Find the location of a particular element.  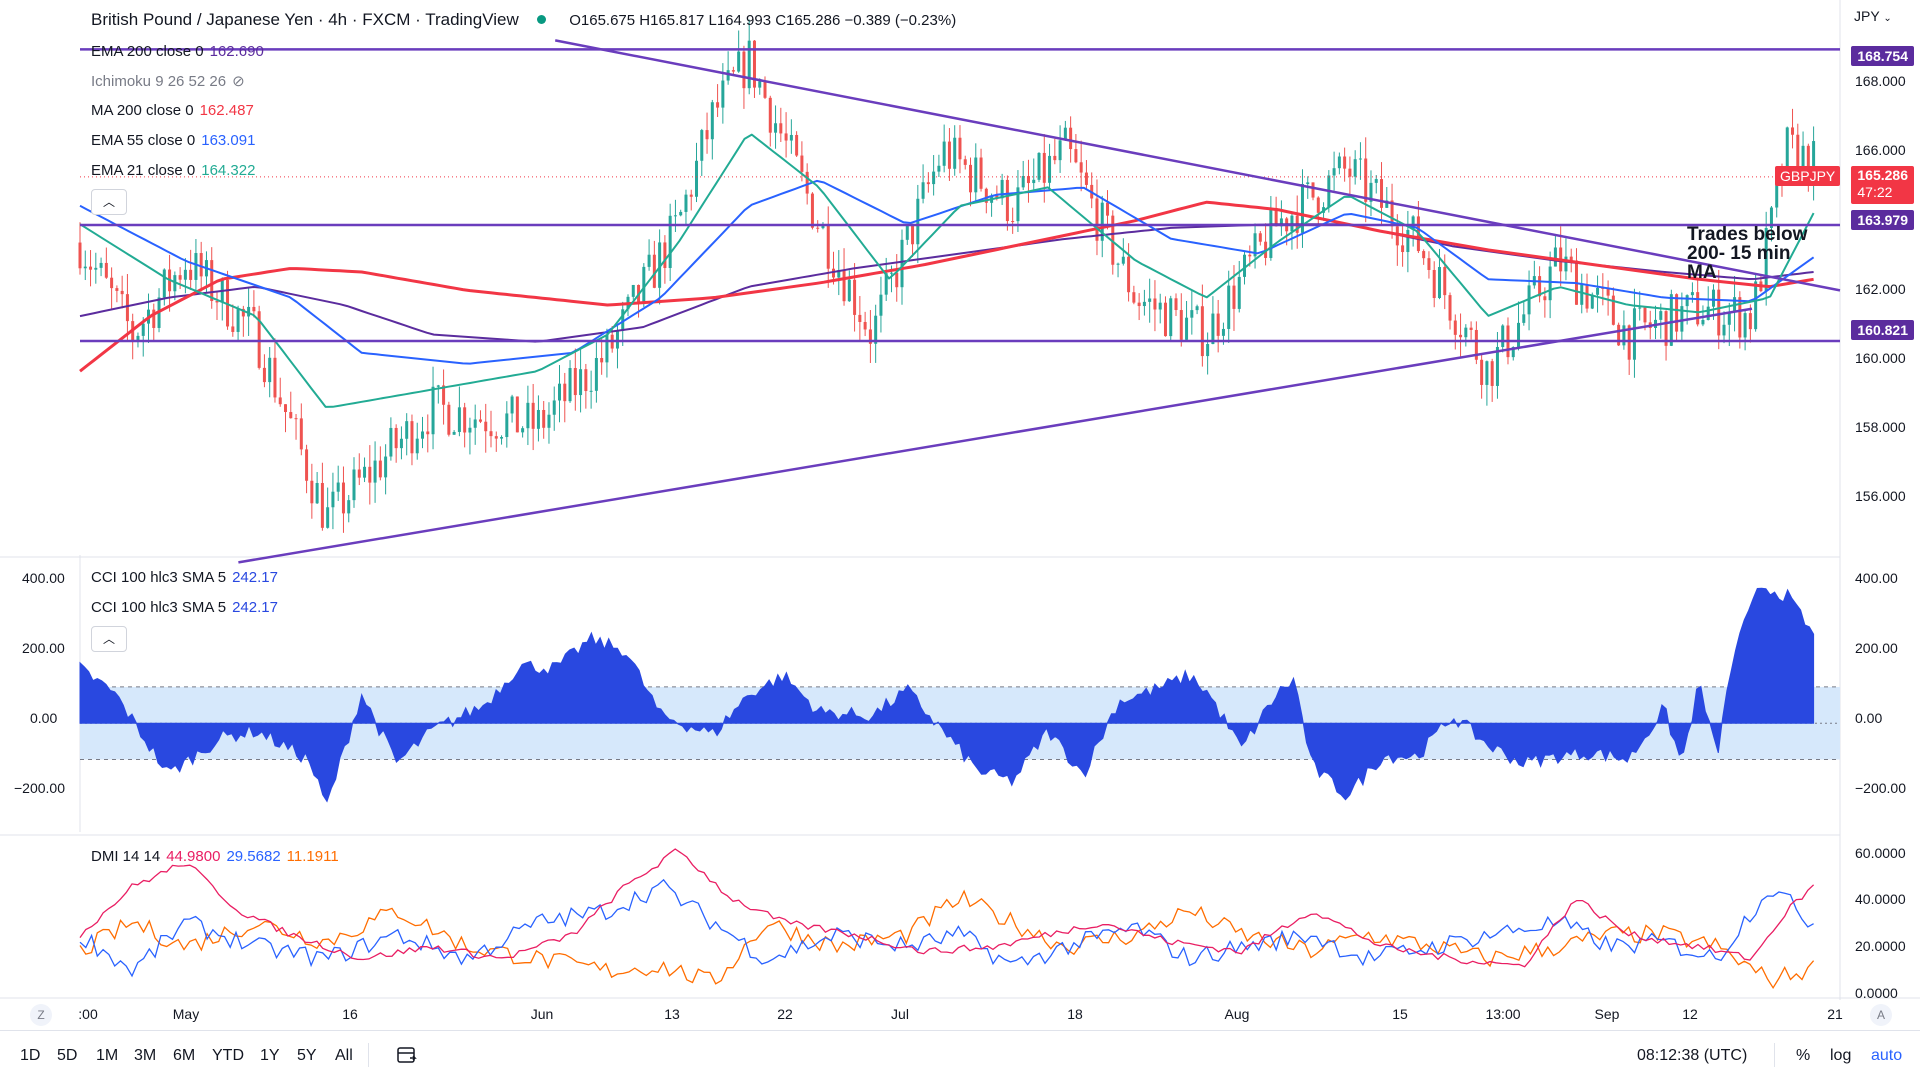

auto-scale-a-button: A is located at coordinates (1881, 1015).